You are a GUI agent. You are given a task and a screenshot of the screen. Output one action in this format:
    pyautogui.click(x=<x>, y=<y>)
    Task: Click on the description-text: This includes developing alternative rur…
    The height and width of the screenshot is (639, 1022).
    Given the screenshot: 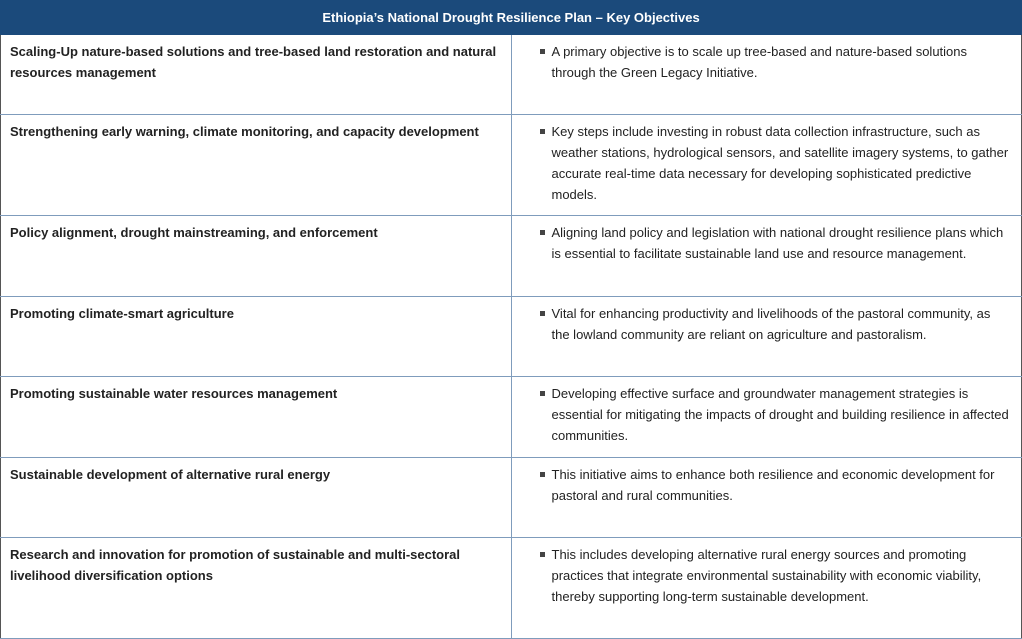 What is the action you would take?
    pyautogui.click(x=766, y=575)
    